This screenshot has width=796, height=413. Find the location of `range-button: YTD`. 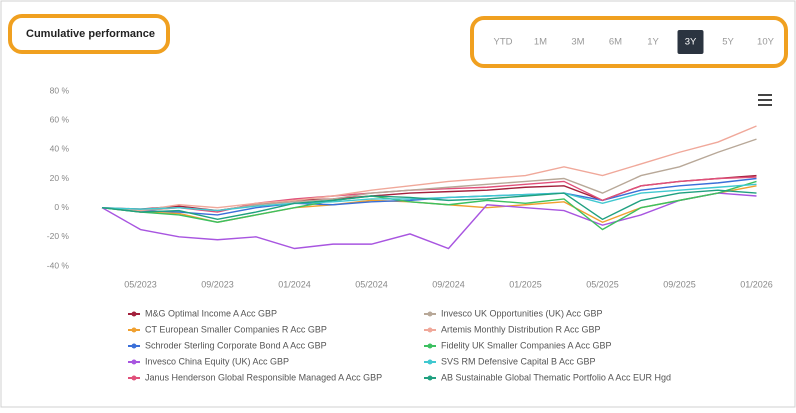

range-button: YTD is located at coordinates (503, 42).